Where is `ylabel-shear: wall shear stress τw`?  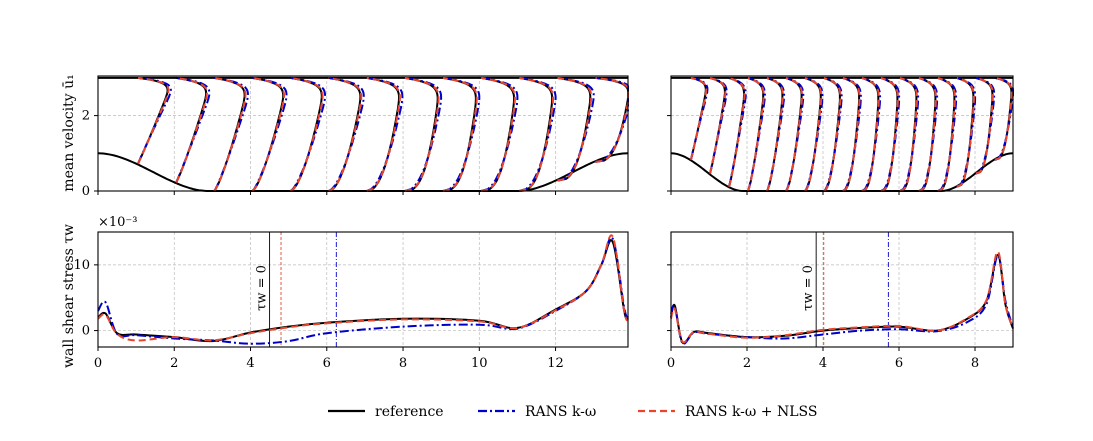 ylabel-shear: wall shear stress τw is located at coordinates (69, 296).